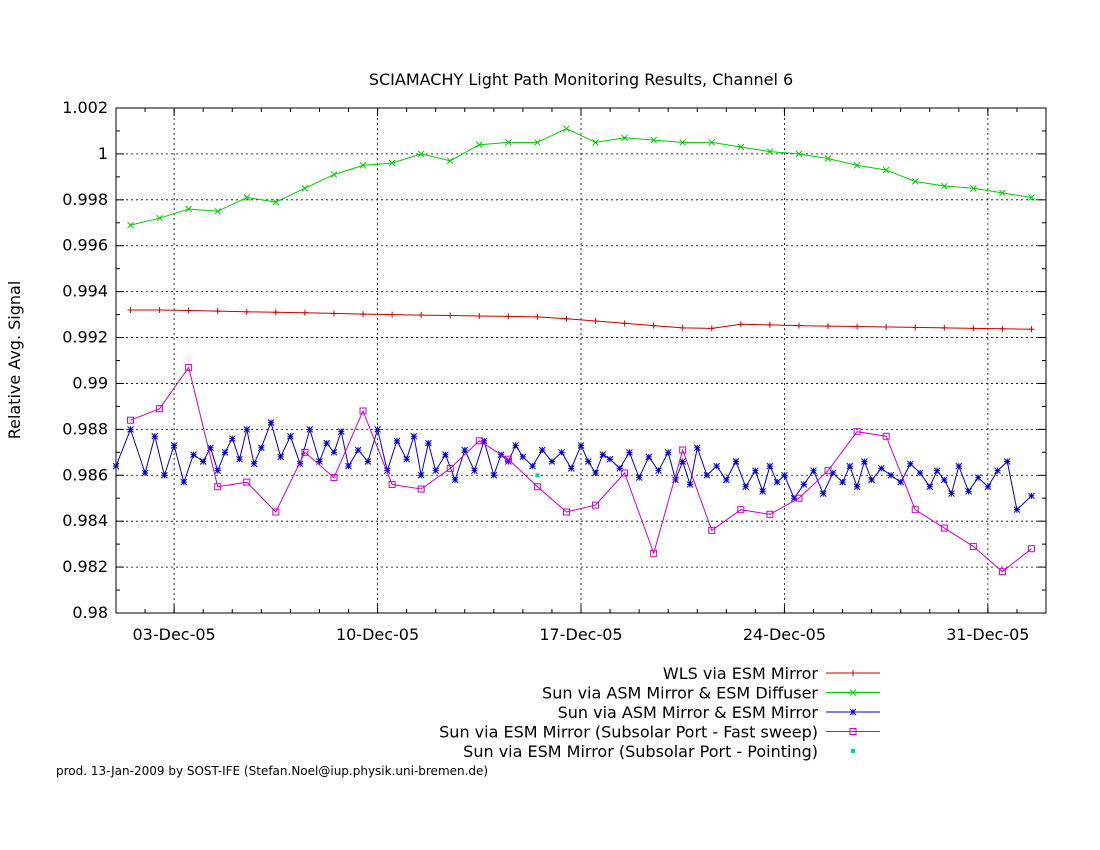 This screenshot has height=850, width=1100. What do you see at coordinates (580, 634) in the screenshot?
I see `x-tick-label: 17-Dec-05` at bounding box center [580, 634].